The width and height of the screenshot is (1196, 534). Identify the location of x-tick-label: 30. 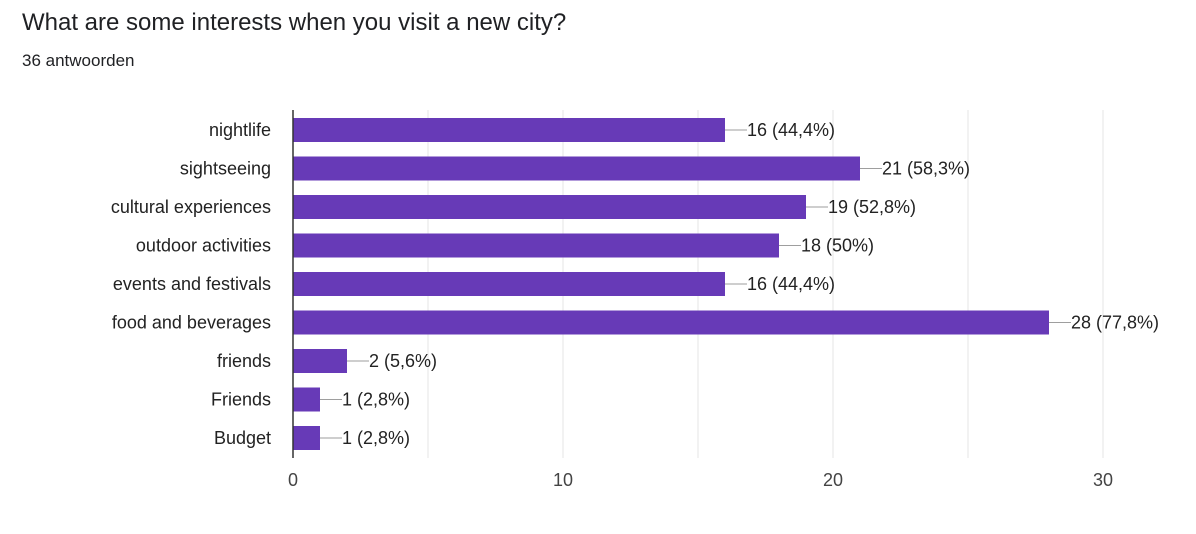
(1103, 480).